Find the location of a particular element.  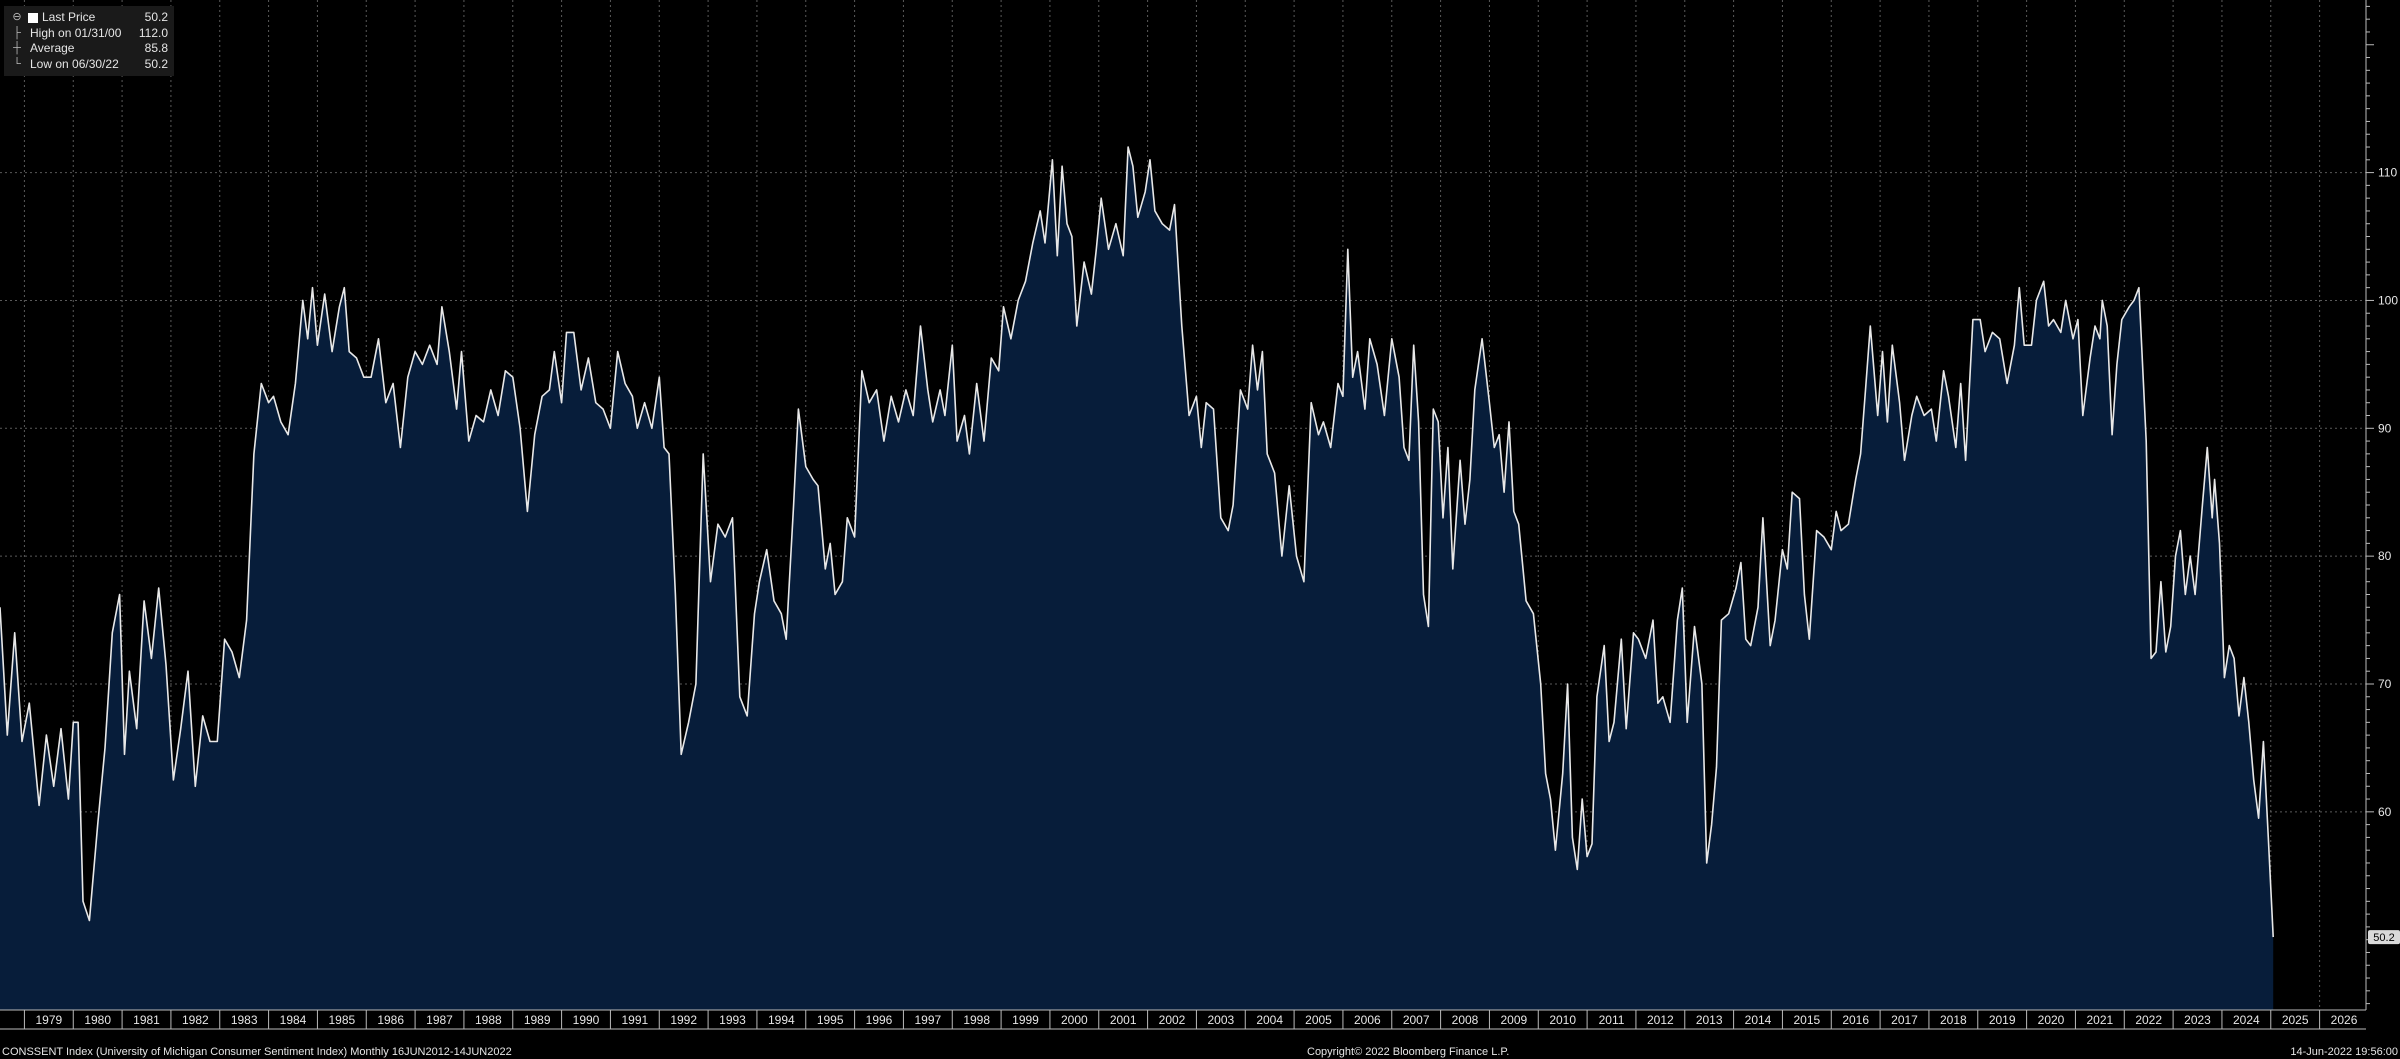

x-tick-label: 2011 is located at coordinates (1612, 1020).